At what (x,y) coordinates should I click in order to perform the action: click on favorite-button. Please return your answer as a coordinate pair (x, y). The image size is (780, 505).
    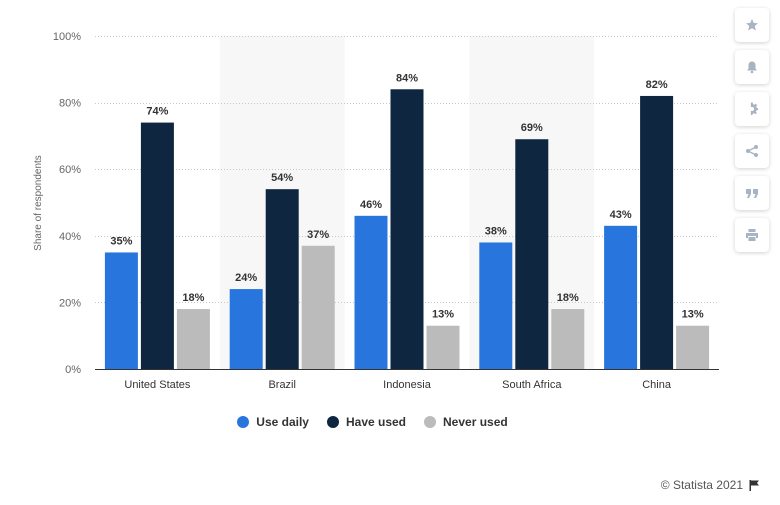
    Looking at the image, I should click on (752, 25).